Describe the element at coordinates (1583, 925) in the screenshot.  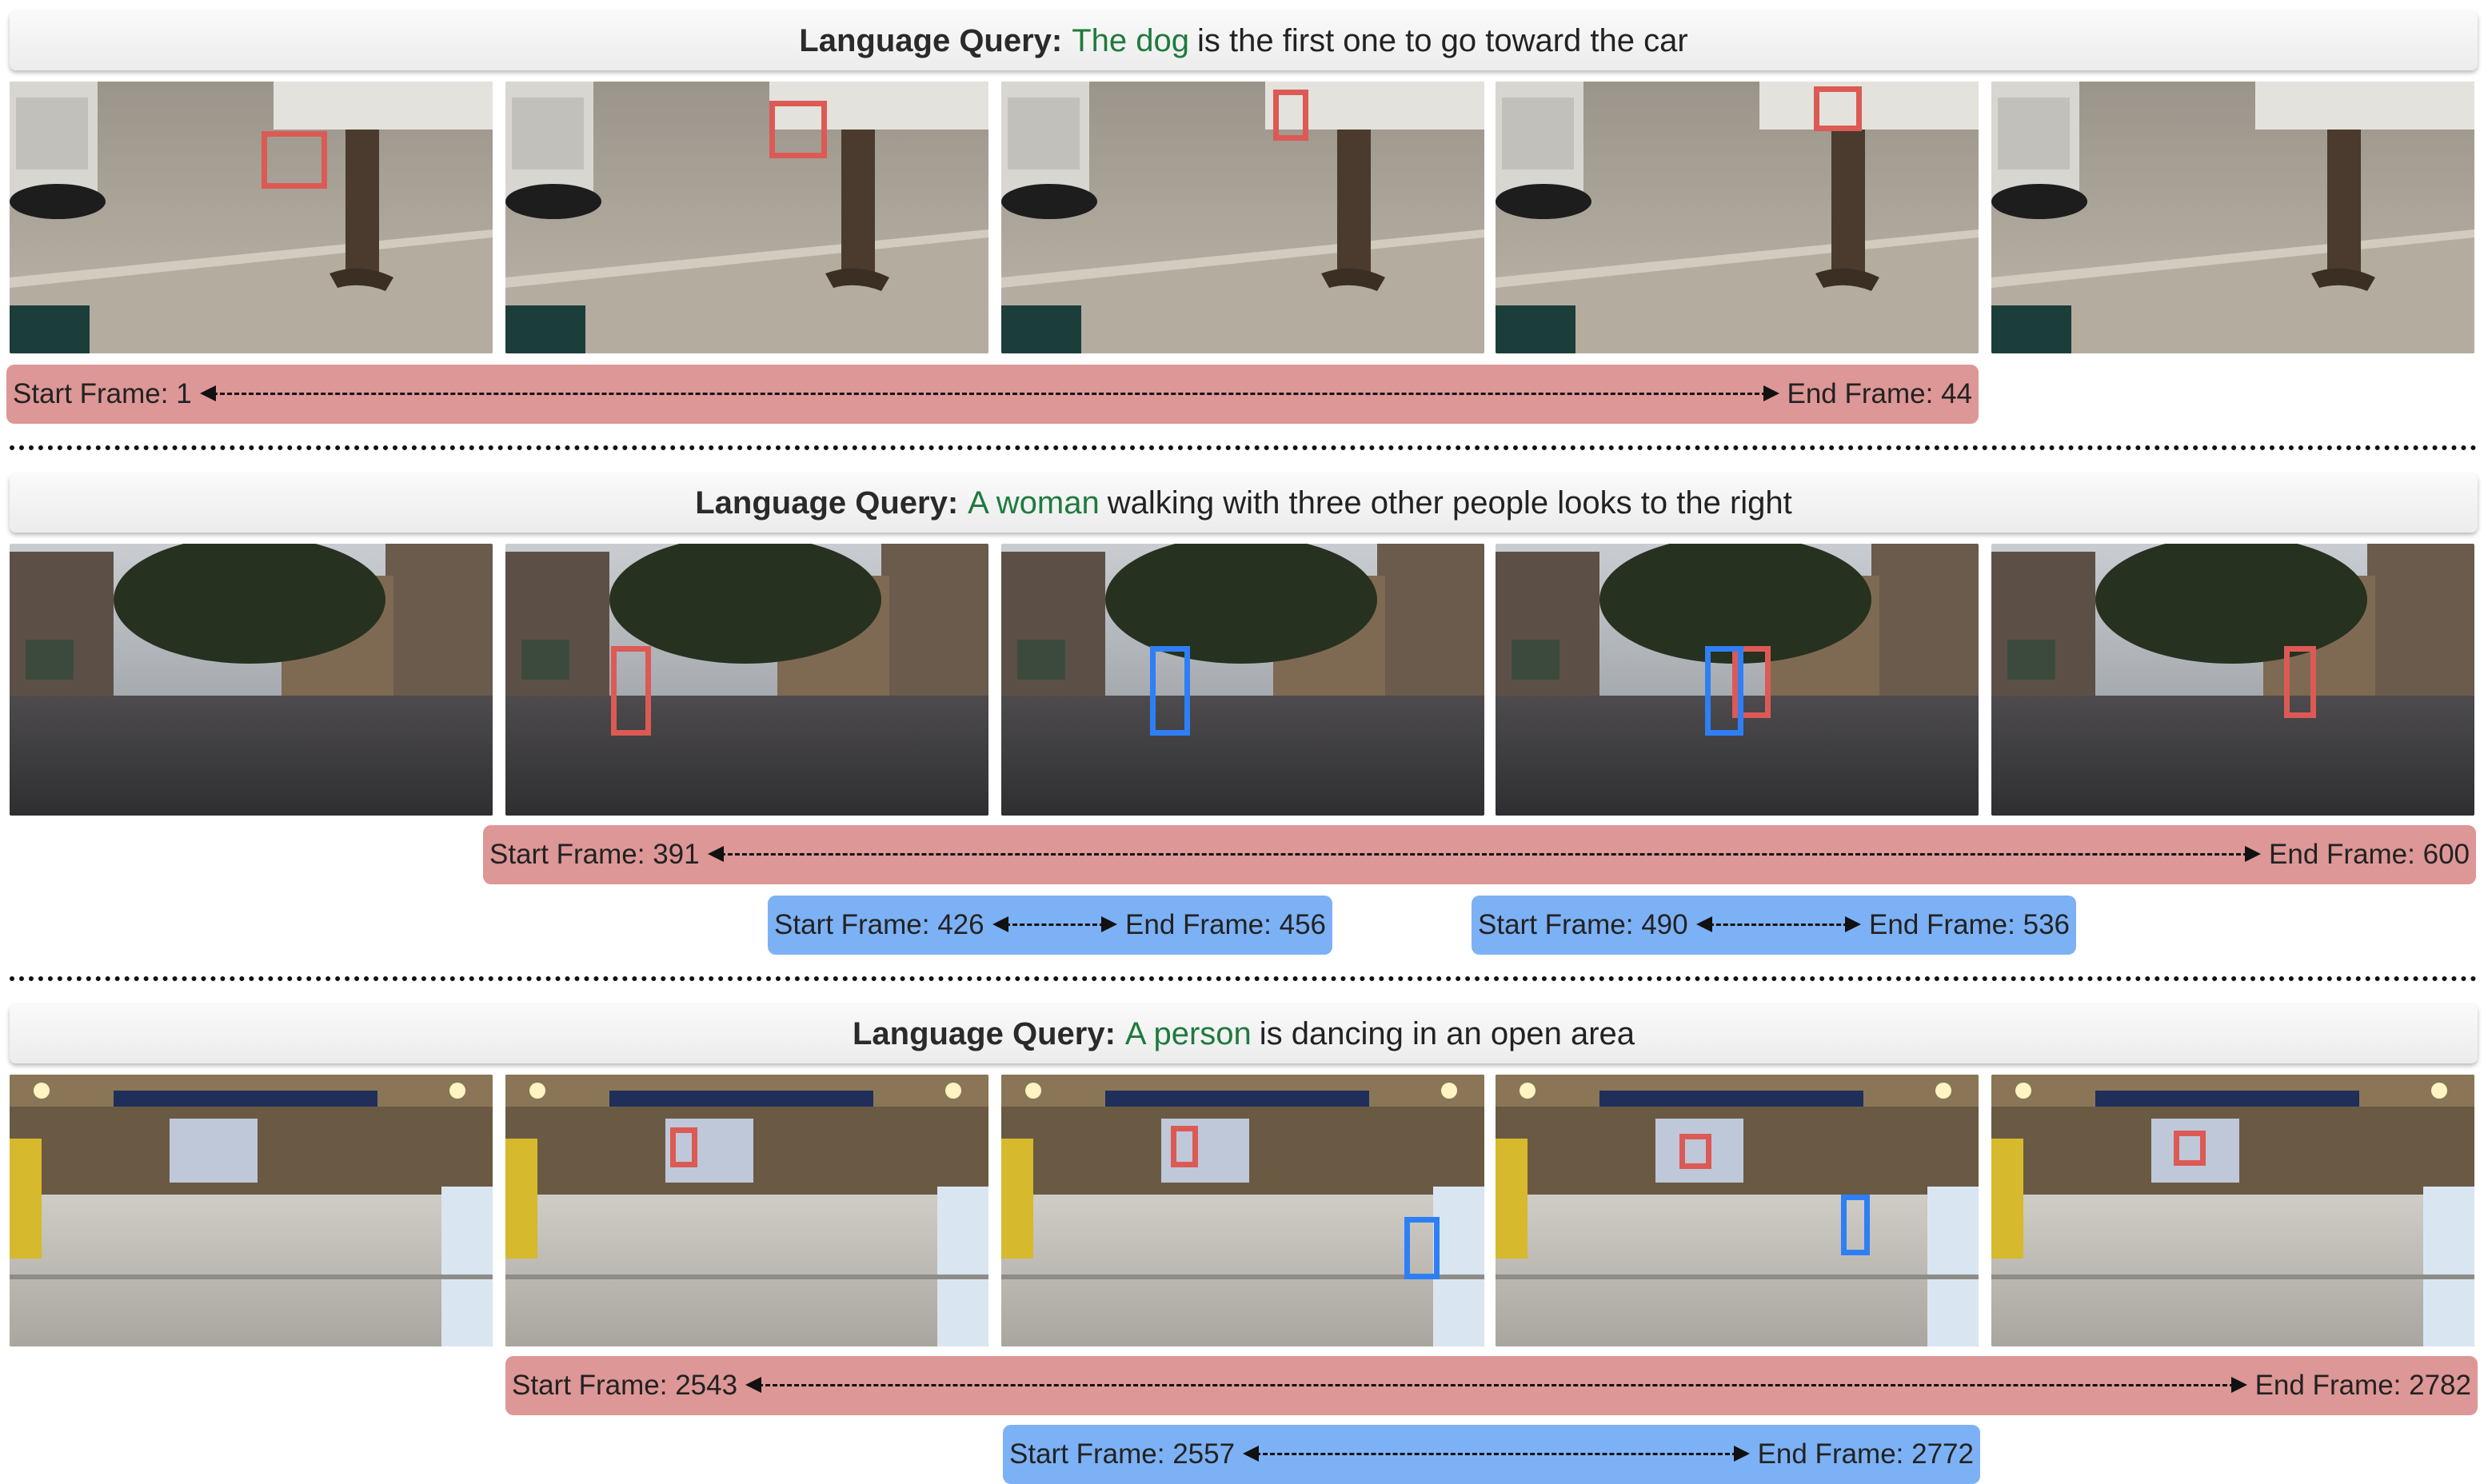
I see `span-start: Start Frame: 490` at that location.